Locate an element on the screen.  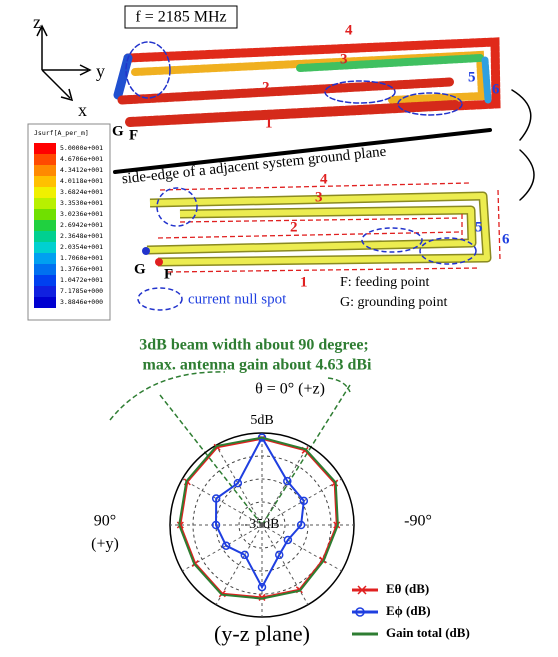
colorbar-label: 3.8846e+000 is located at coordinates (81, 302).